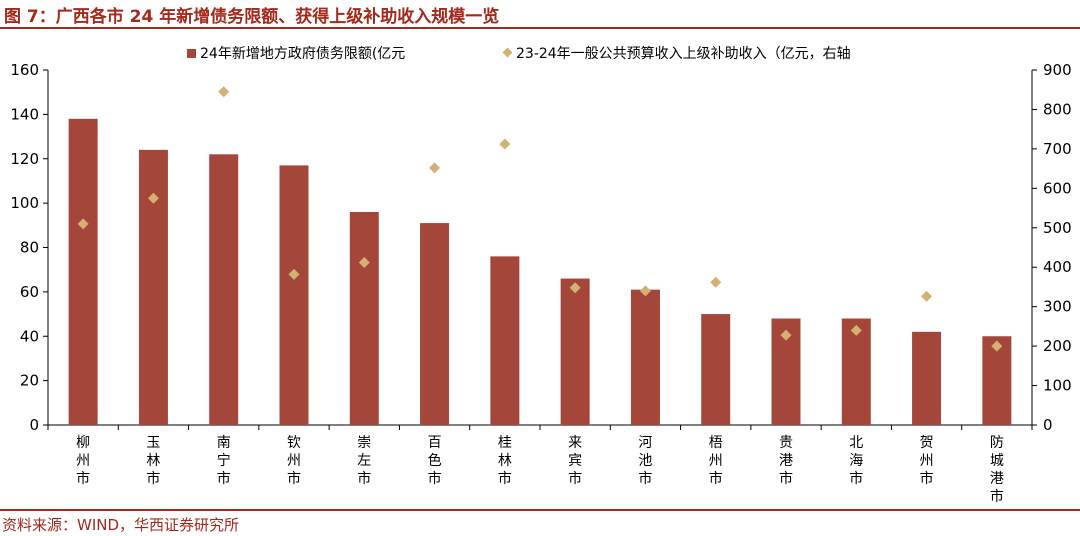 Image resolution: width=1080 pixels, height=536 pixels. Describe the element at coordinates (191, 53) in the screenshot. I see `legend-bar-swatch` at that location.